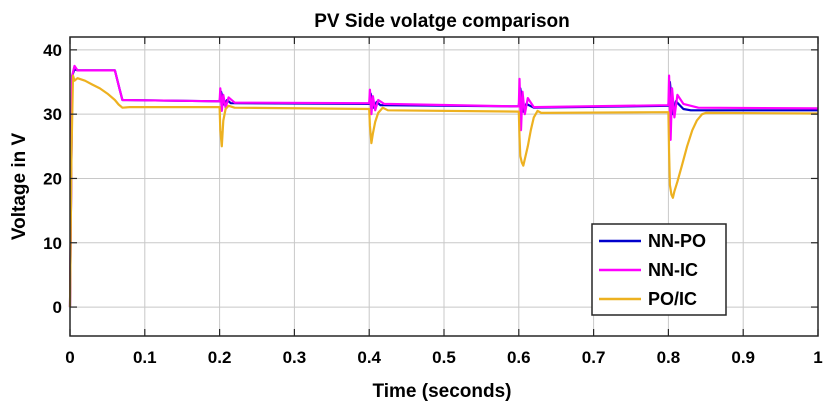 The width and height of the screenshot is (840, 412). Describe the element at coordinates (441, 391) in the screenshot. I see `x-axis-title: Time (seconds)` at that location.